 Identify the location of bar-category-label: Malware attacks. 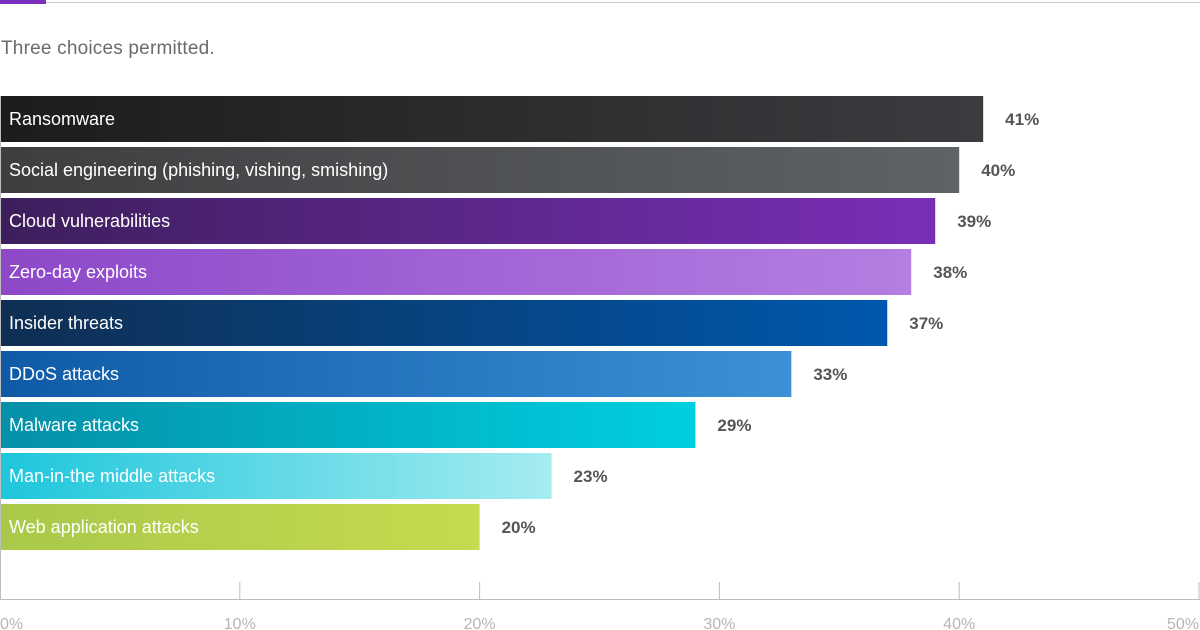
(74, 425).